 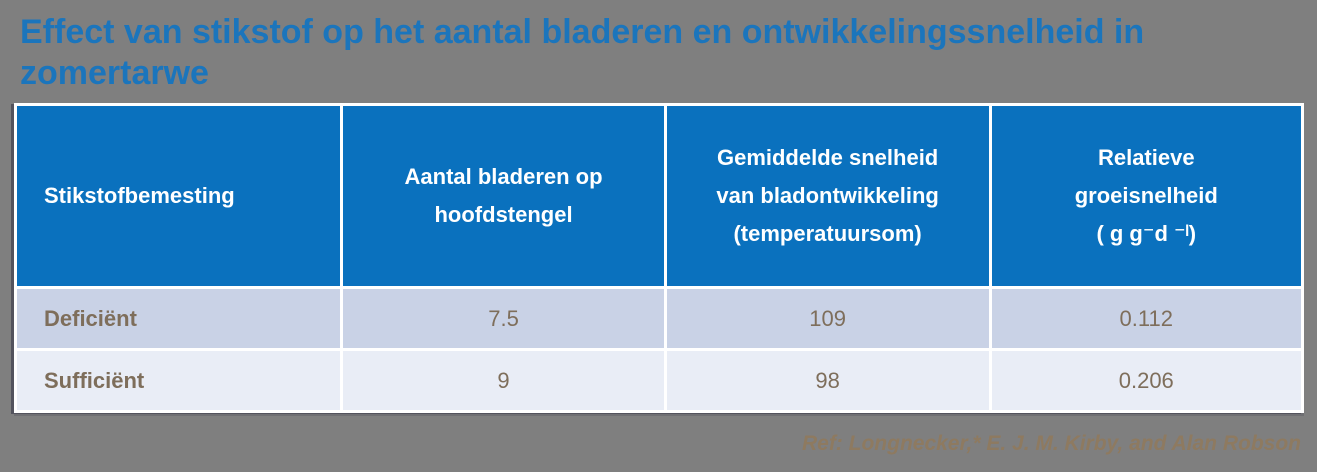 I want to click on column-header-aantal-bladeren: Aantal bladeren op hoofdstengel, so click(x=503, y=196).